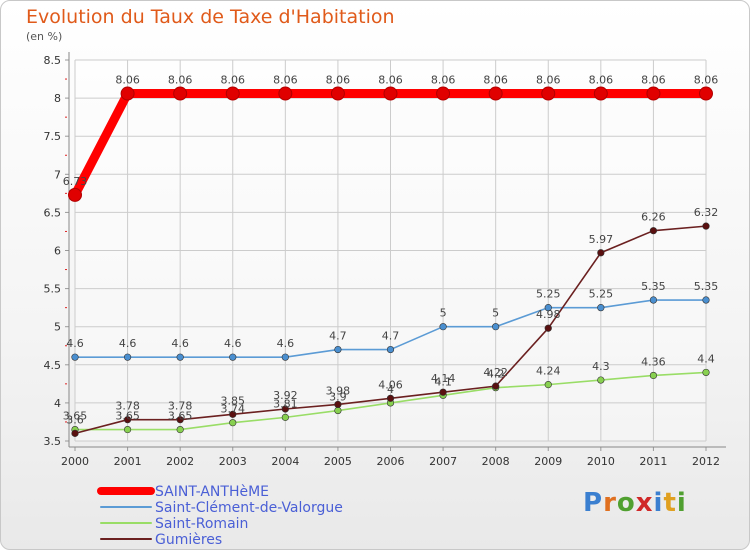 Image resolution: width=750 pixels, height=550 pixels. What do you see at coordinates (285, 403) in the screenshot?
I see `data-label: 3.81` at bounding box center [285, 403].